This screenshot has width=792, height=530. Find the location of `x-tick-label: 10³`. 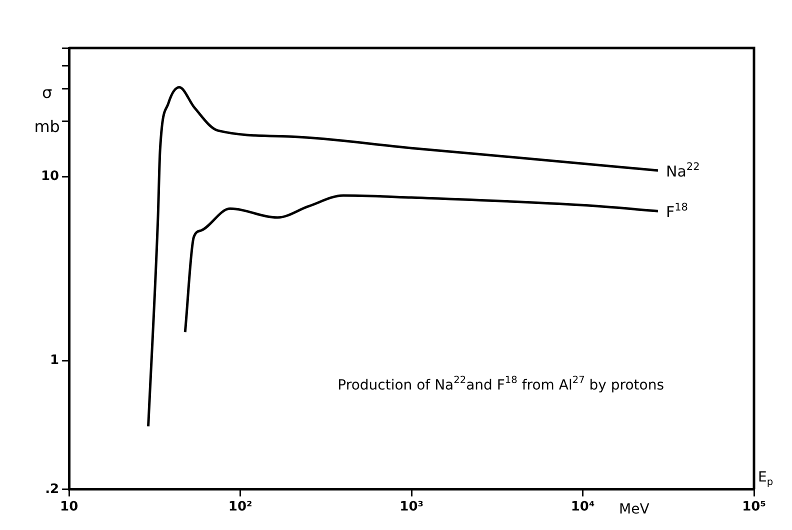

x-tick-label: 10³ is located at coordinates (412, 507).